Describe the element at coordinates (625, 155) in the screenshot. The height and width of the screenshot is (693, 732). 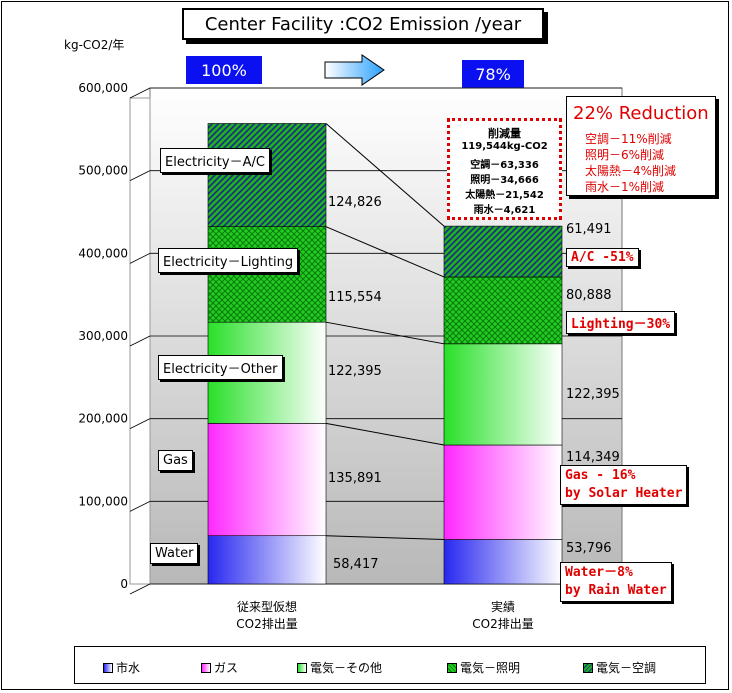
I see `reduction-line-lighting: 照明－6%削減` at that location.